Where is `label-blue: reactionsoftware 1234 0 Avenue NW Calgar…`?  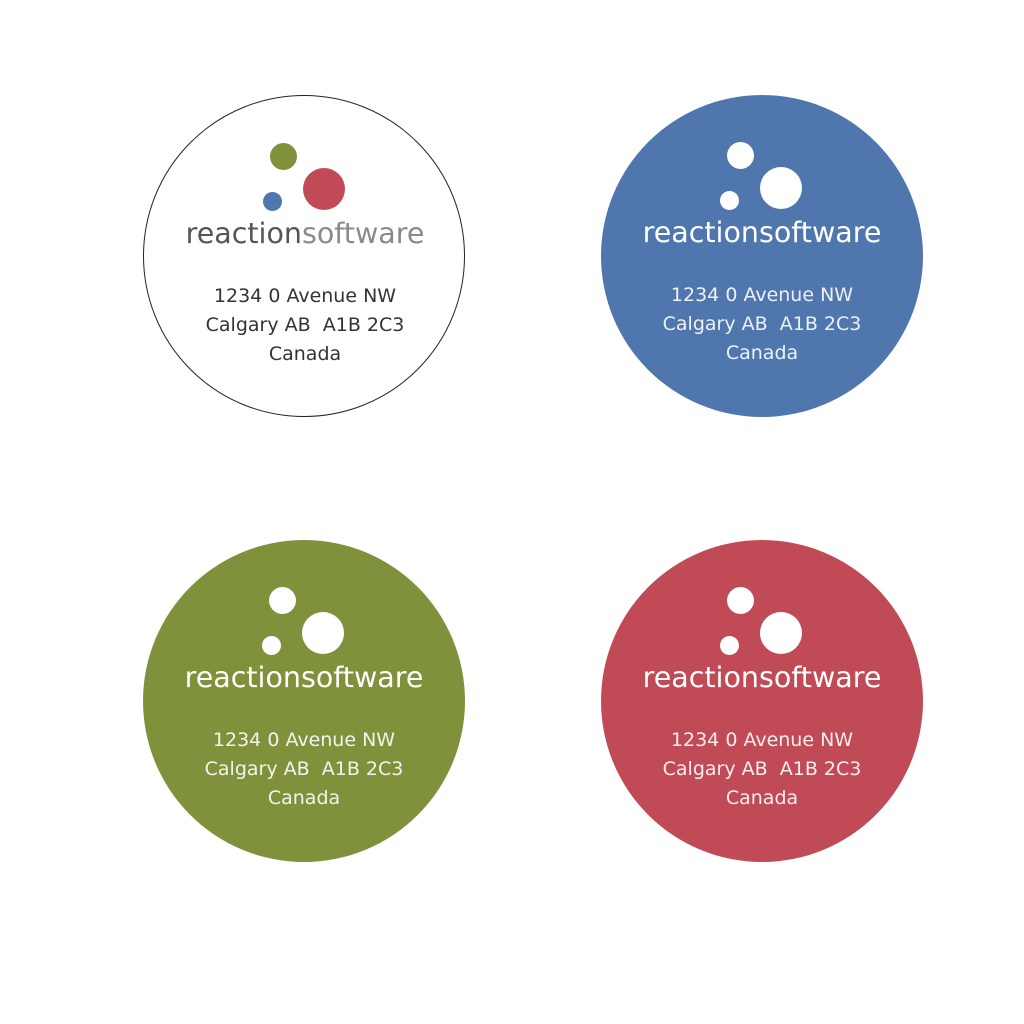 label-blue: reactionsoftware 1234 0 Avenue NW Calgar… is located at coordinates (762, 256).